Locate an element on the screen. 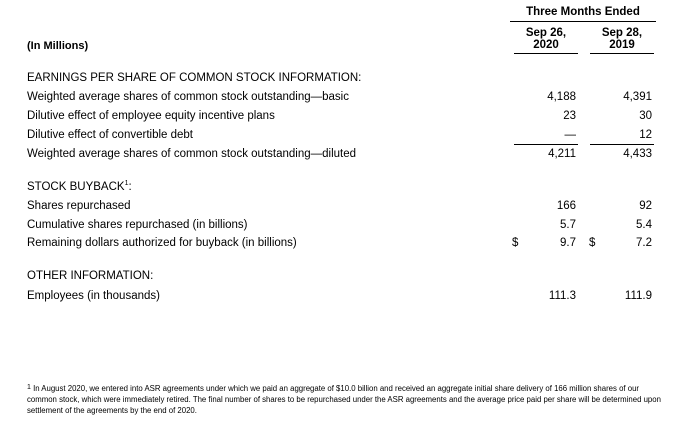  currency-symbol-2019: $ is located at coordinates (592, 243).